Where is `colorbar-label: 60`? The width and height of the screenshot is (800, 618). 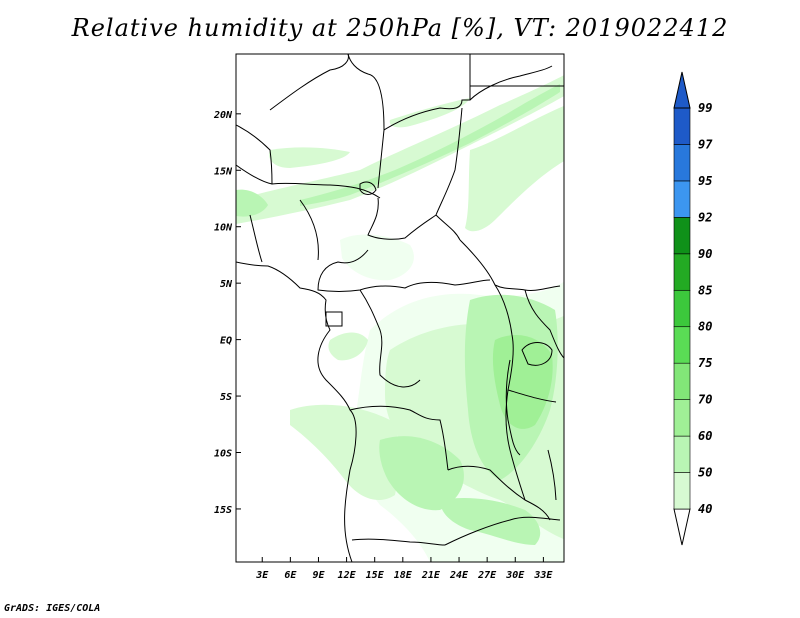 colorbar-label: 60 is located at coordinates (705, 436).